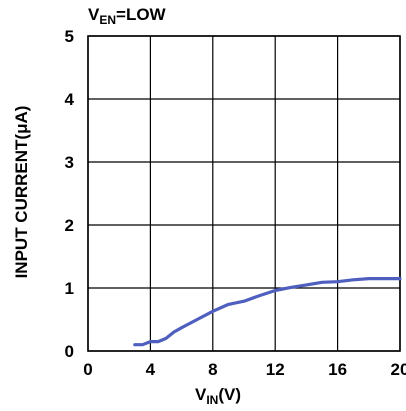 Image resolution: width=406 pixels, height=411 pixels. What do you see at coordinates (69, 36) in the screenshot?
I see `y-tick-label-5: 5` at bounding box center [69, 36].